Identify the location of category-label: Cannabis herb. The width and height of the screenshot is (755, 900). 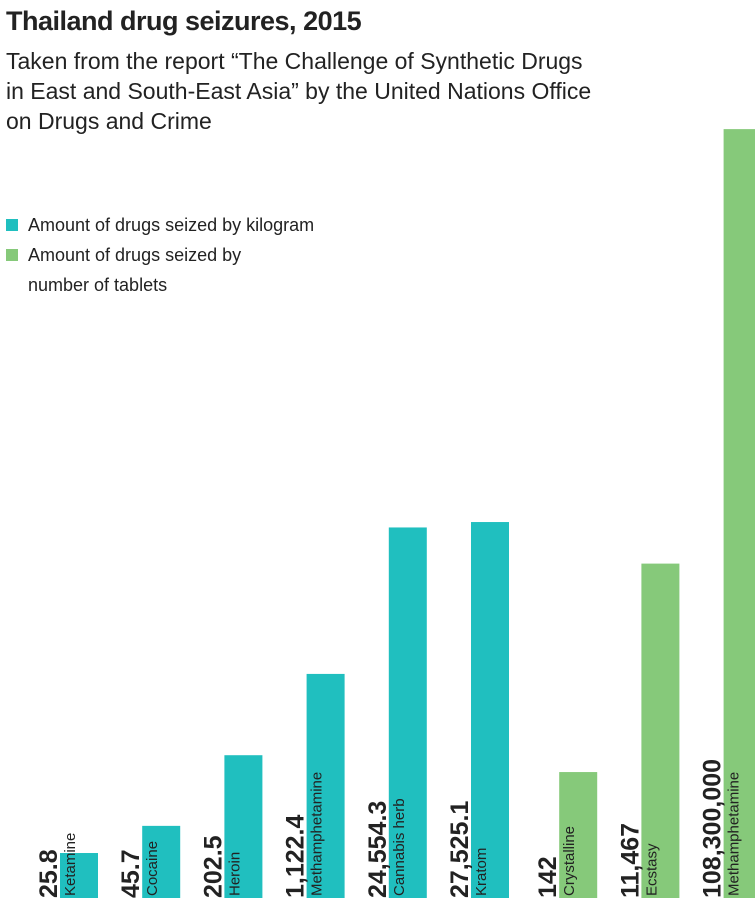
(399, 847).